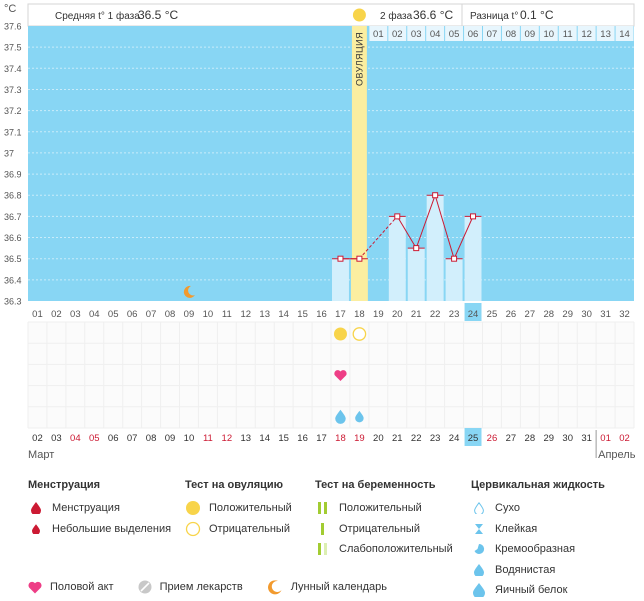  What do you see at coordinates (605, 314) in the screenshot?
I see `cycle-day-label: 31` at bounding box center [605, 314].